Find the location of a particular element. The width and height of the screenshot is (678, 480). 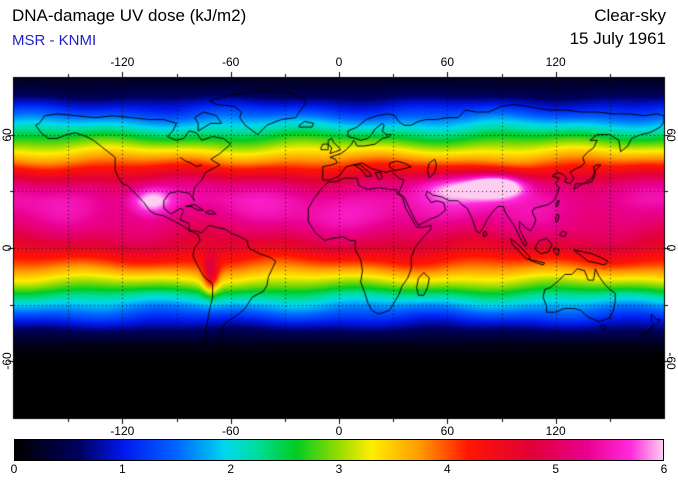

figure-title: DNA-damage UV dose (kJ/m2) is located at coordinates (129, 15).